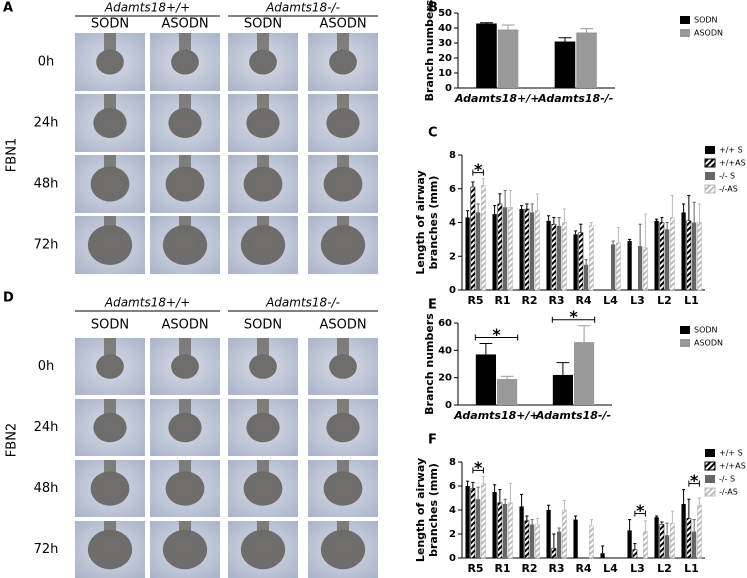 The image size is (747, 578). What do you see at coordinates (445, 323) in the screenshot?
I see `y-tick-label: 60` at bounding box center [445, 323].